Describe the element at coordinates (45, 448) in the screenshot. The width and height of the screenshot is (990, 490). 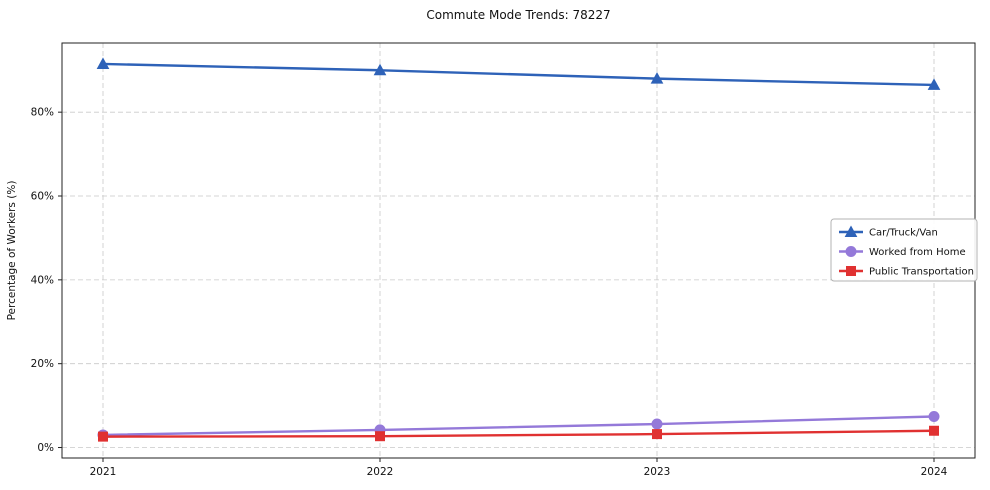
I see `y-tick-label: 0%` at that location.